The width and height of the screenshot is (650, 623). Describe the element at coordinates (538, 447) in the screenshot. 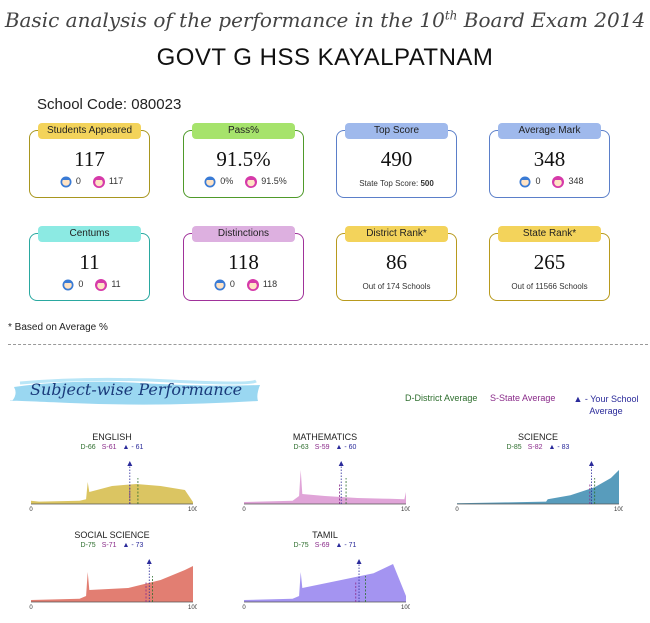

I see `subject-stats: D-85 S-82 ▲ - 83` at that location.